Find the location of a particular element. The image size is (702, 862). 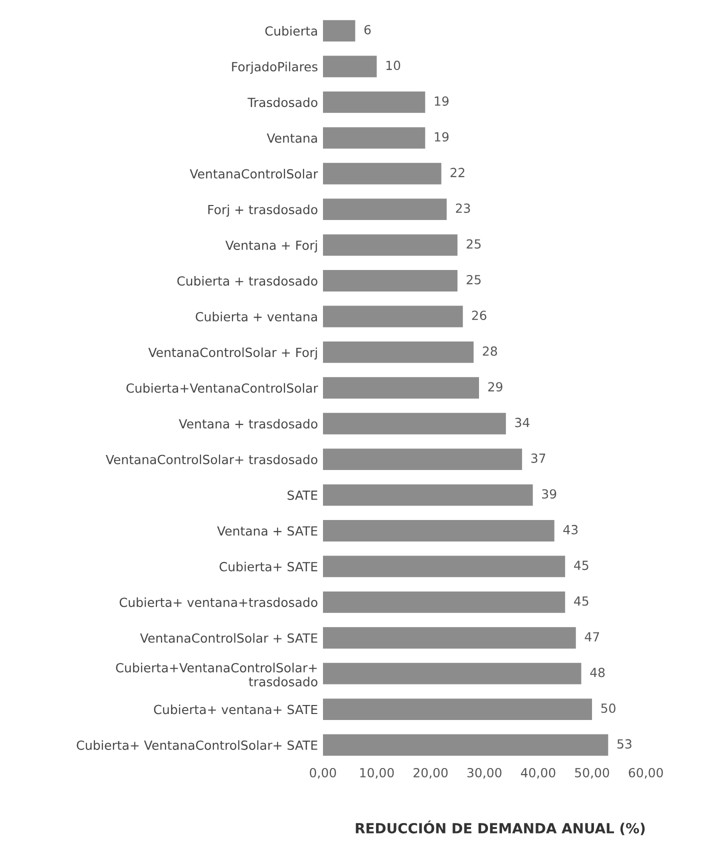

y-tick-label: Ventana + SATE is located at coordinates (267, 531).